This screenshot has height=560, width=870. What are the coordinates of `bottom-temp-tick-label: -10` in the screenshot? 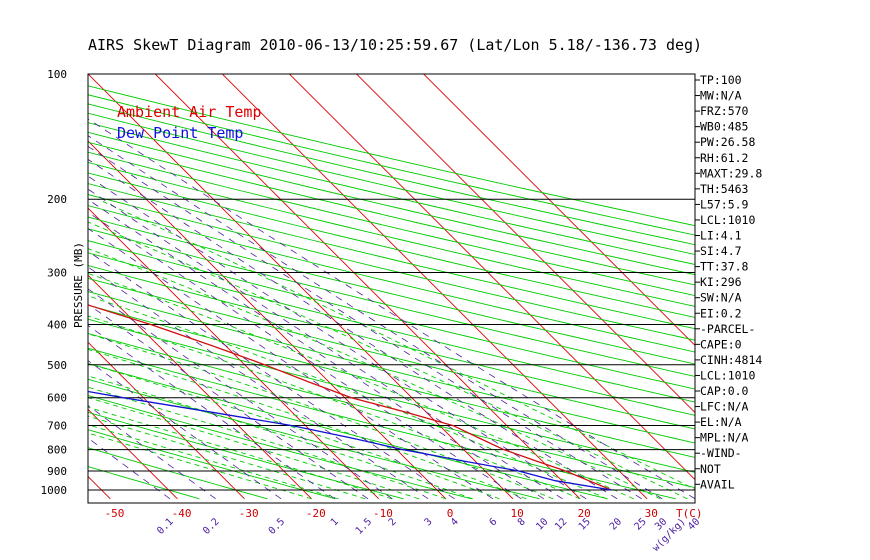 It's located at (383, 513).